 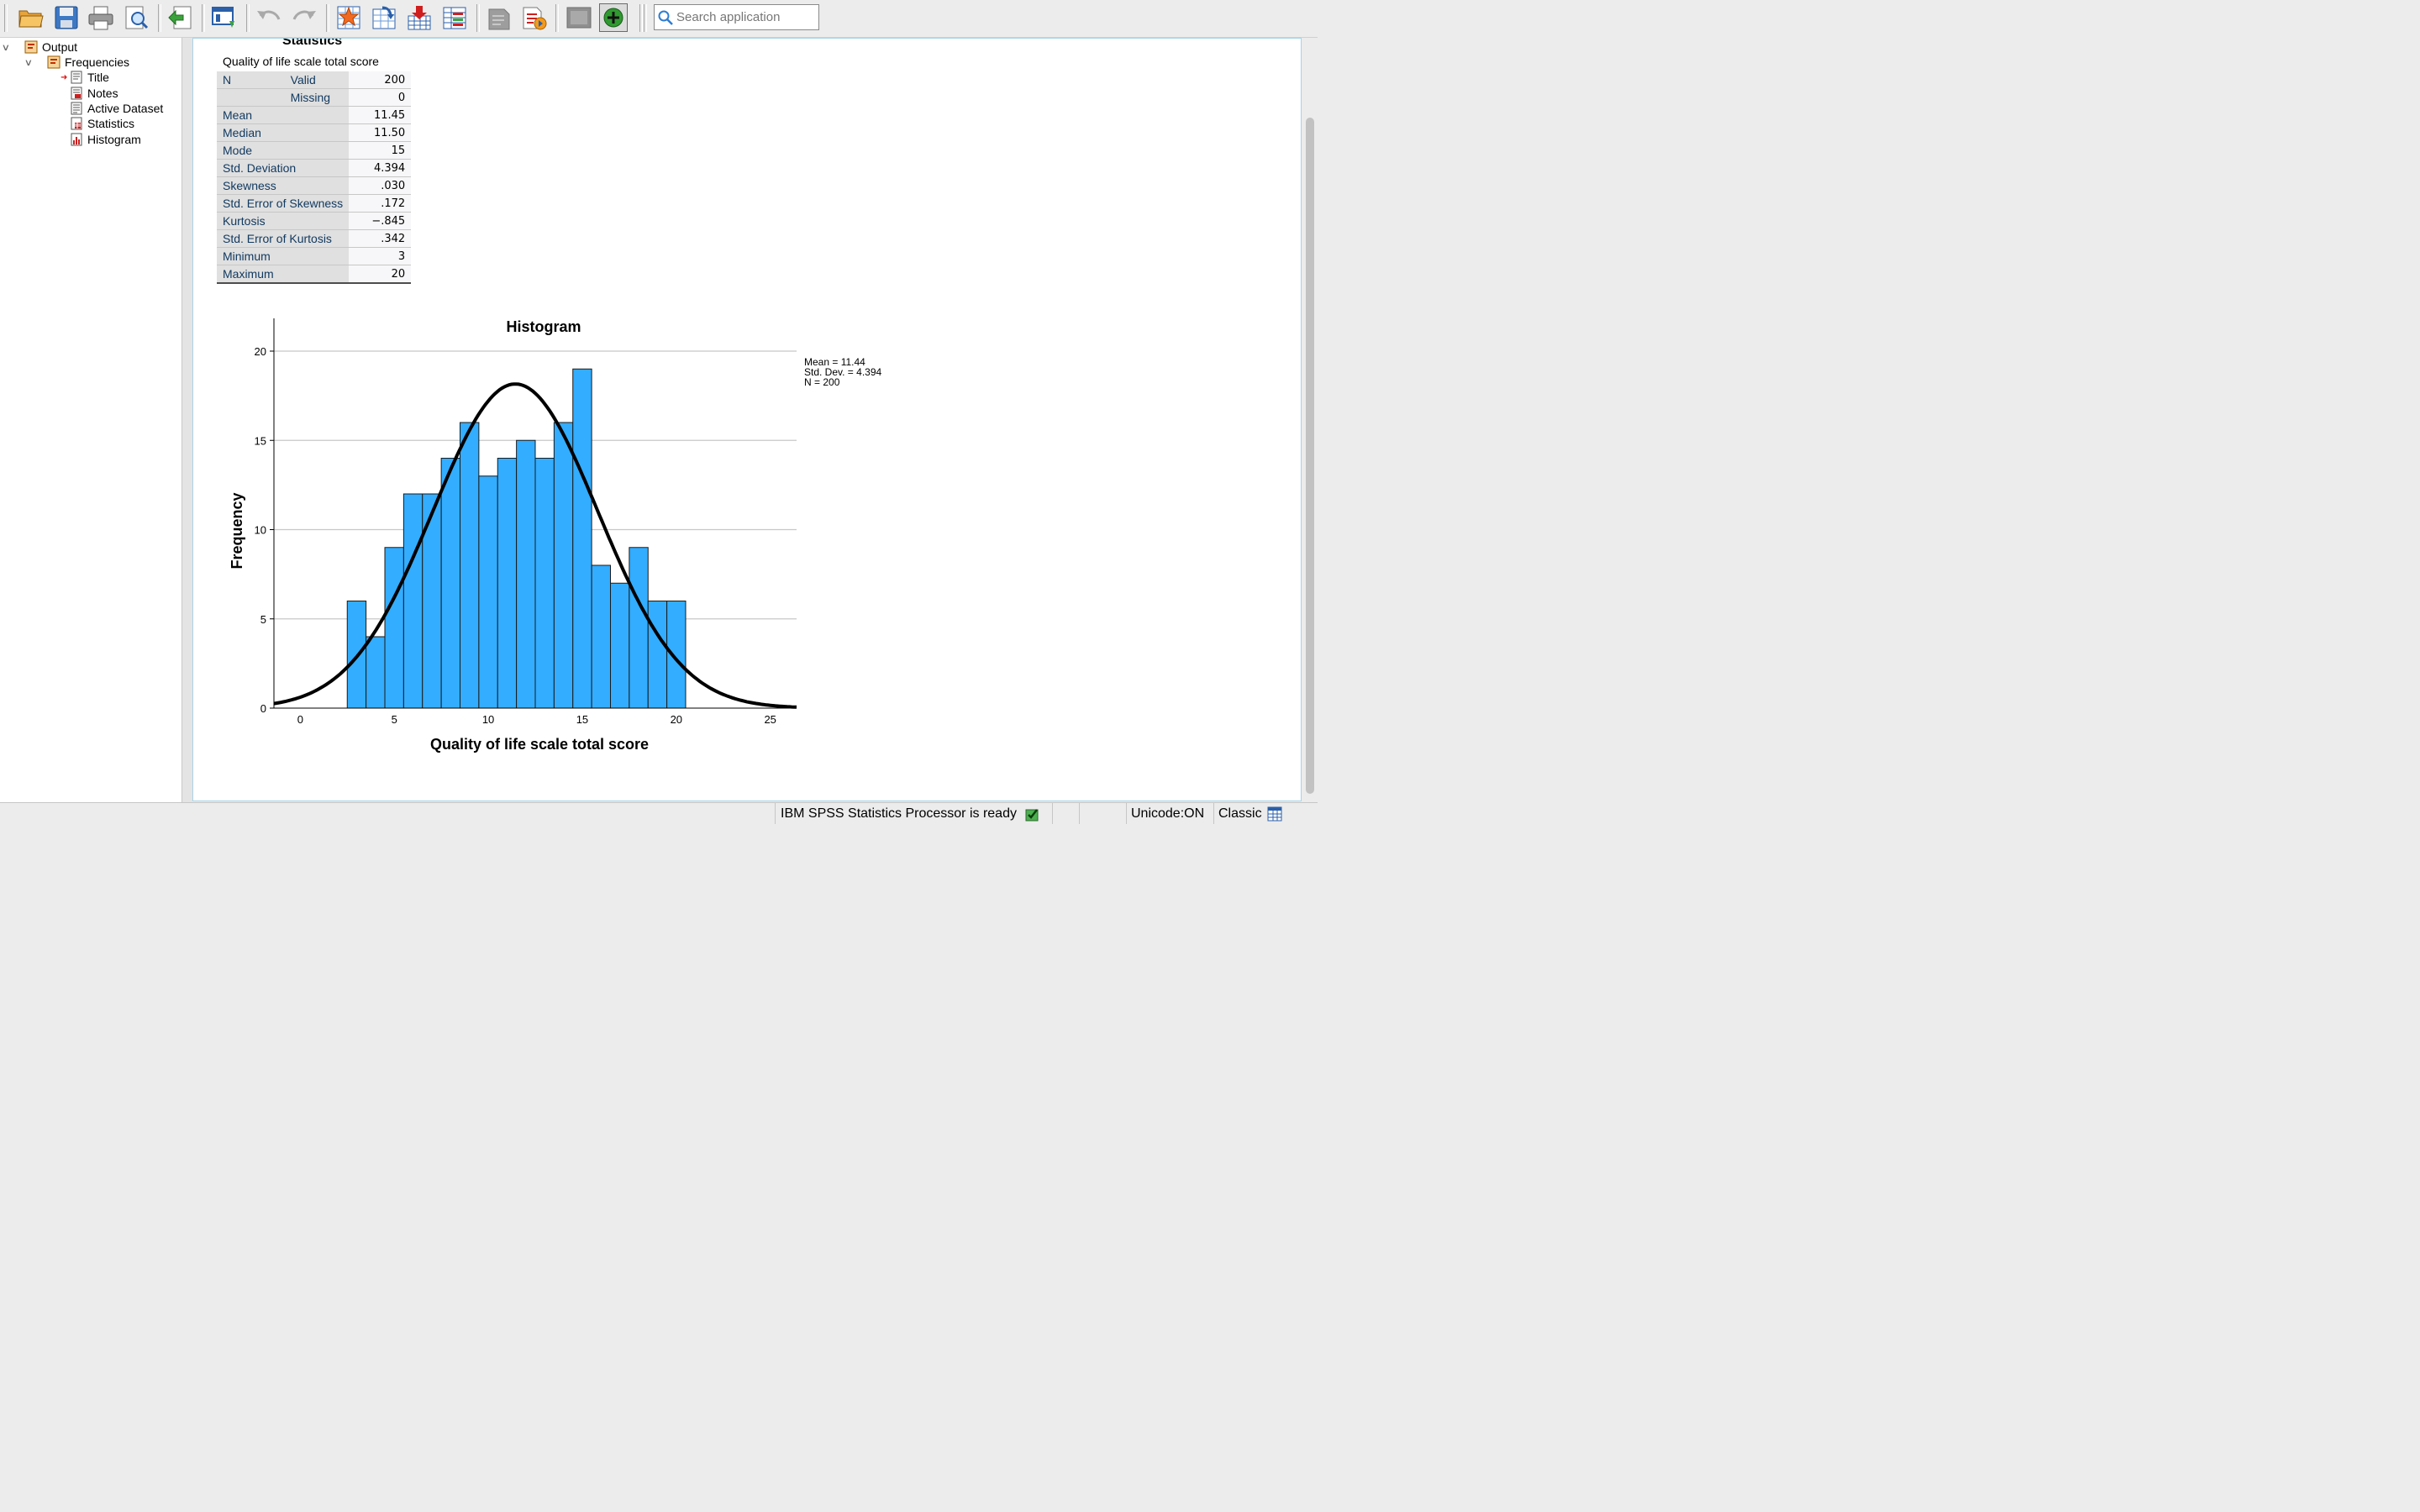 What do you see at coordinates (77, 108) in the screenshot?
I see `dataset-icon` at bounding box center [77, 108].